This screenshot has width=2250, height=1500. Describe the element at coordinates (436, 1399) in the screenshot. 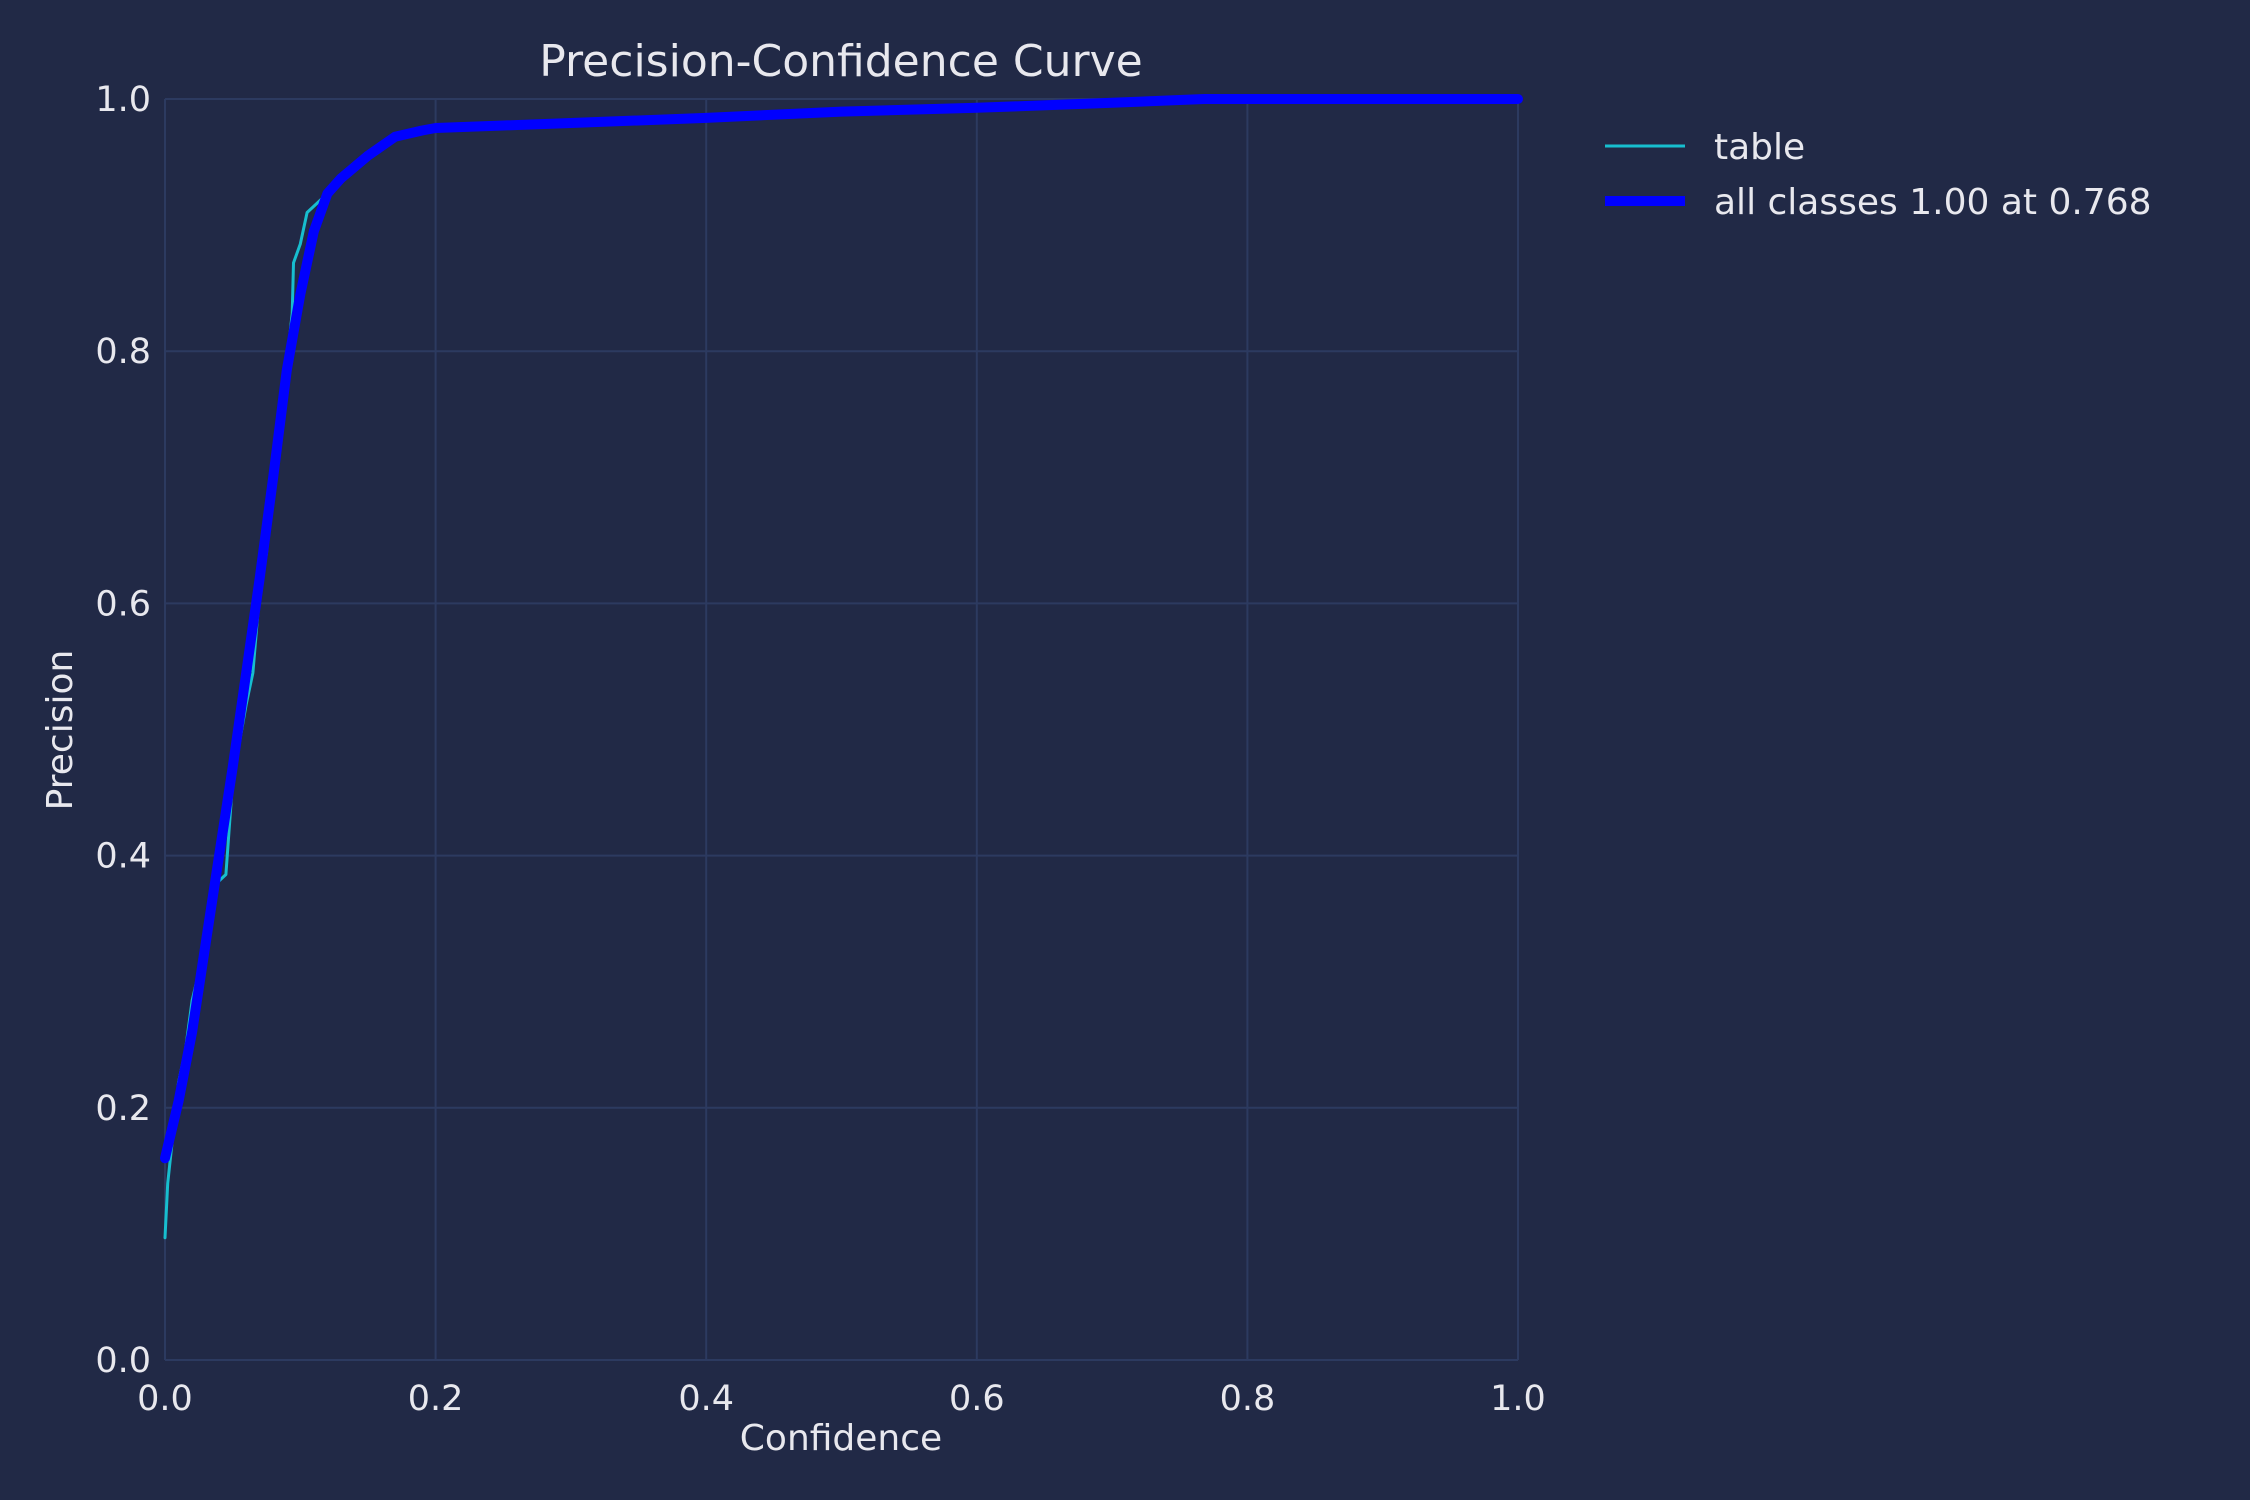

I see `x-tick-label: 0.2` at that location.